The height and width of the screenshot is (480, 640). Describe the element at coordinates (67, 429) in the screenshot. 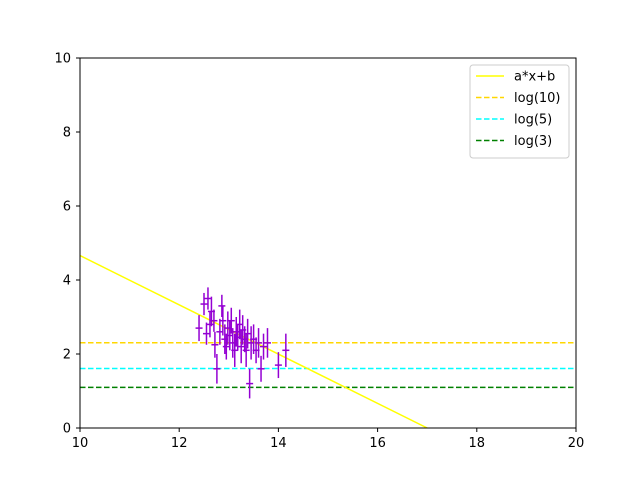

I see `y-tick-label: 0` at that location.